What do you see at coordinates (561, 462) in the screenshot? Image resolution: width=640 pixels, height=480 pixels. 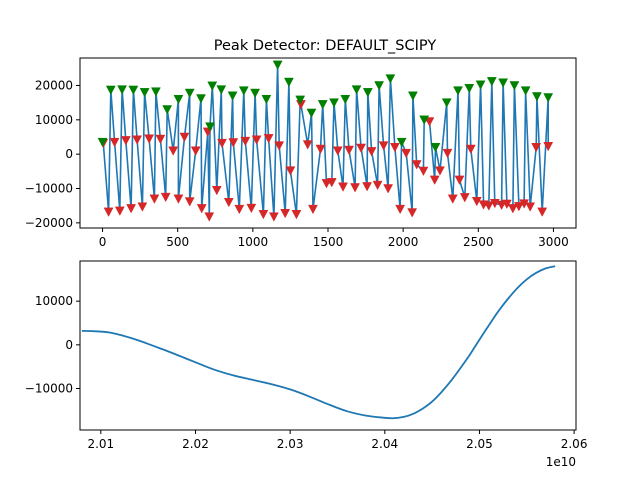 I see `x-offset-label: 1e10` at bounding box center [561, 462].